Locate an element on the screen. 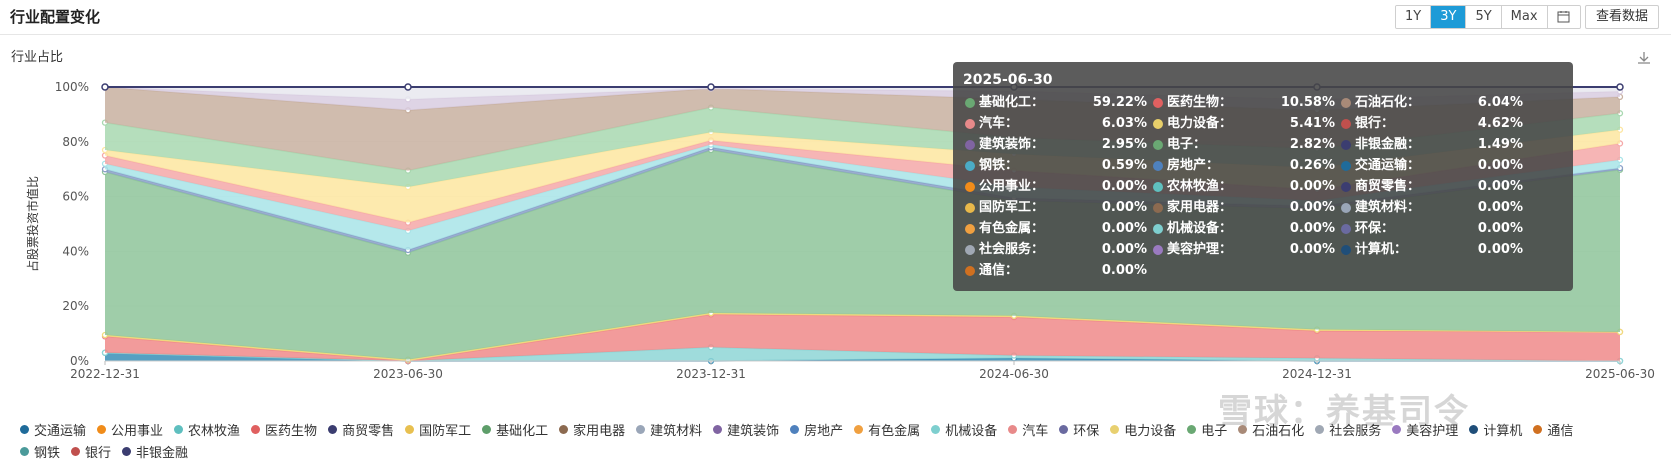 Image resolution: width=1671 pixels, height=465 pixels. tooltip-item-value: 2.82% is located at coordinates (1312, 144).